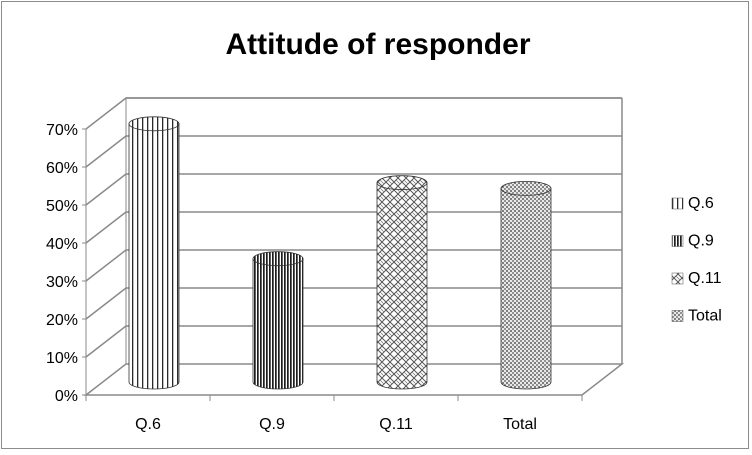 This screenshot has height=455, width=752. Describe the element at coordinates (62, 168) in the screenshot. I see `y-tick-label: 60%` at that location.